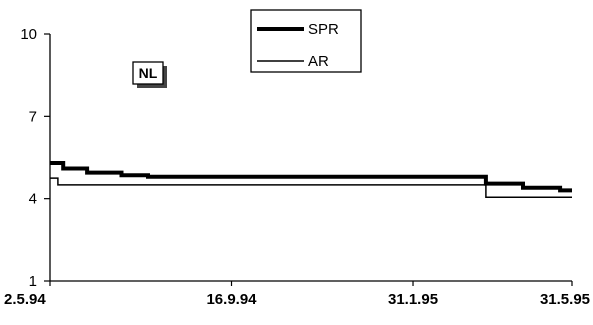  I want to click on legend-box, so click(306, 41).